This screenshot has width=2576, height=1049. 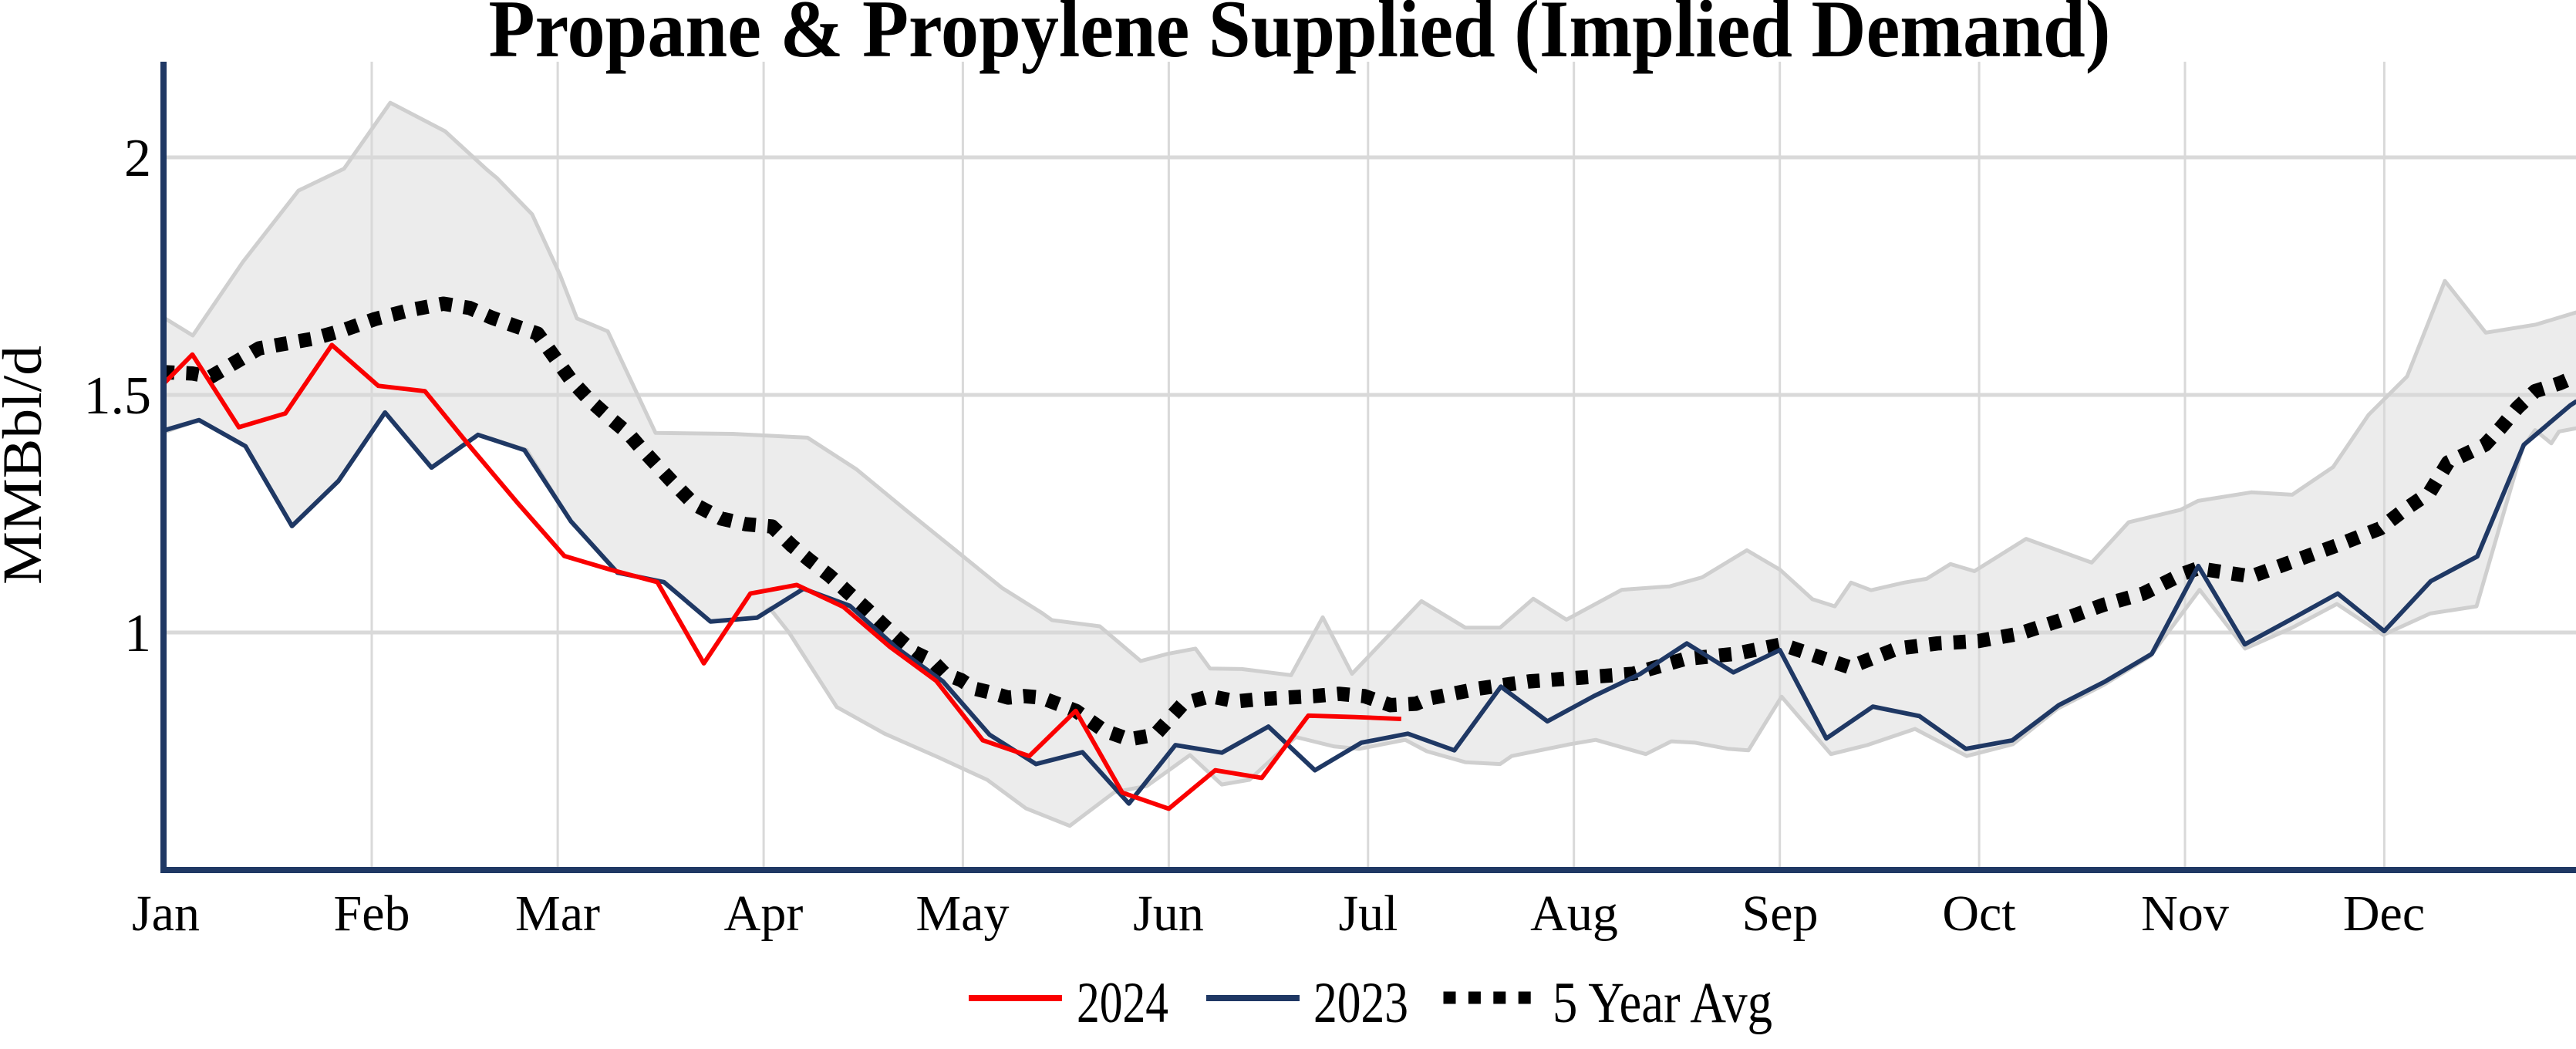 I want to click on svg-text: Nov, so click(x=2185, y=914).